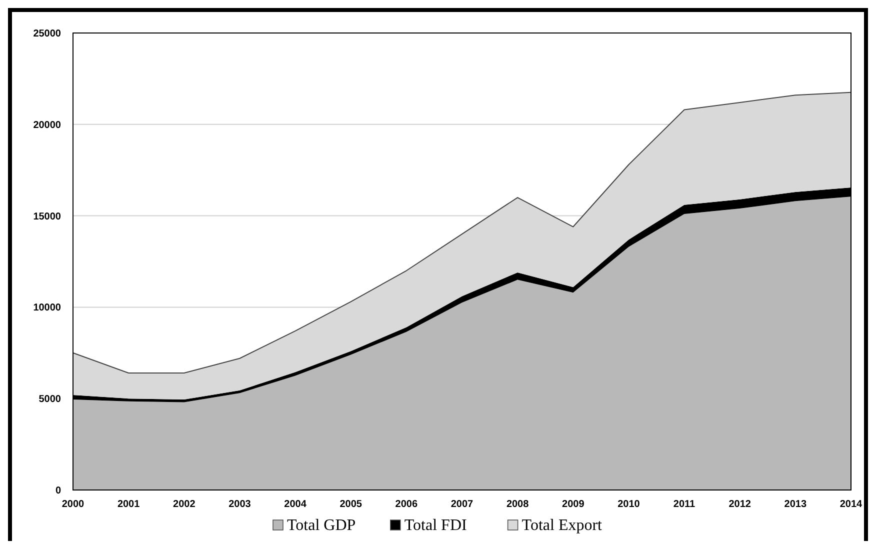  I want to click on y-tick-label: 25000, so click(47, 34).